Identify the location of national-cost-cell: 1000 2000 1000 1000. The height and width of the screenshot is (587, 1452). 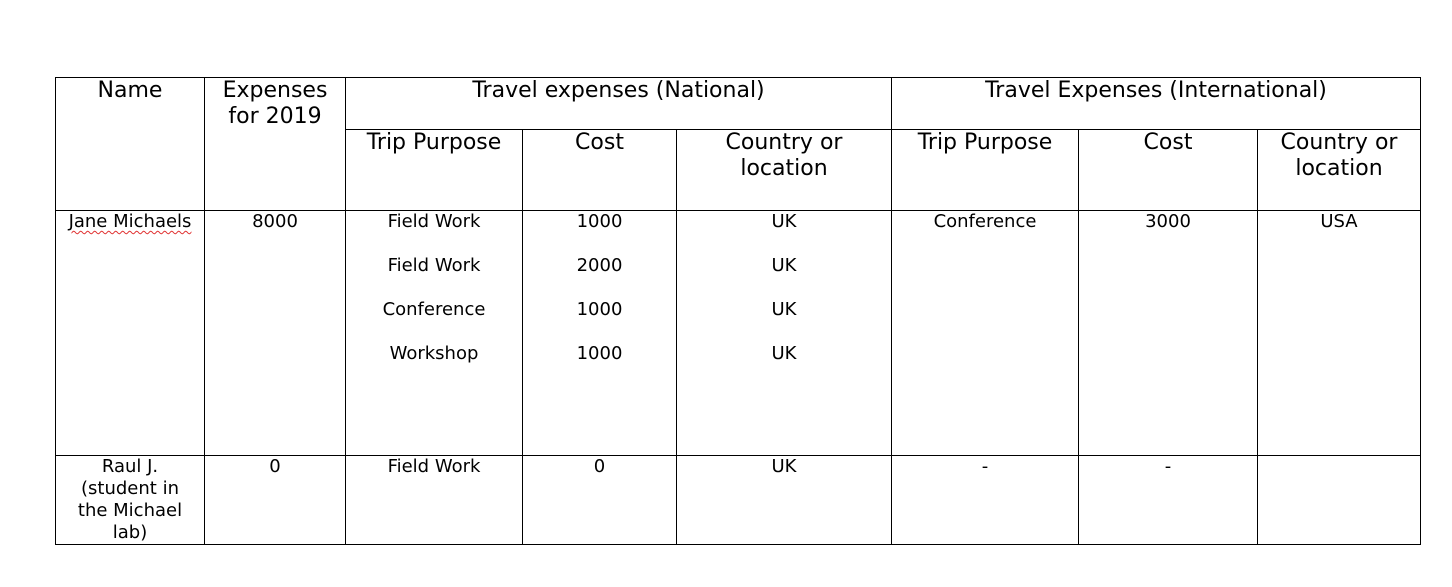
(599, 333).